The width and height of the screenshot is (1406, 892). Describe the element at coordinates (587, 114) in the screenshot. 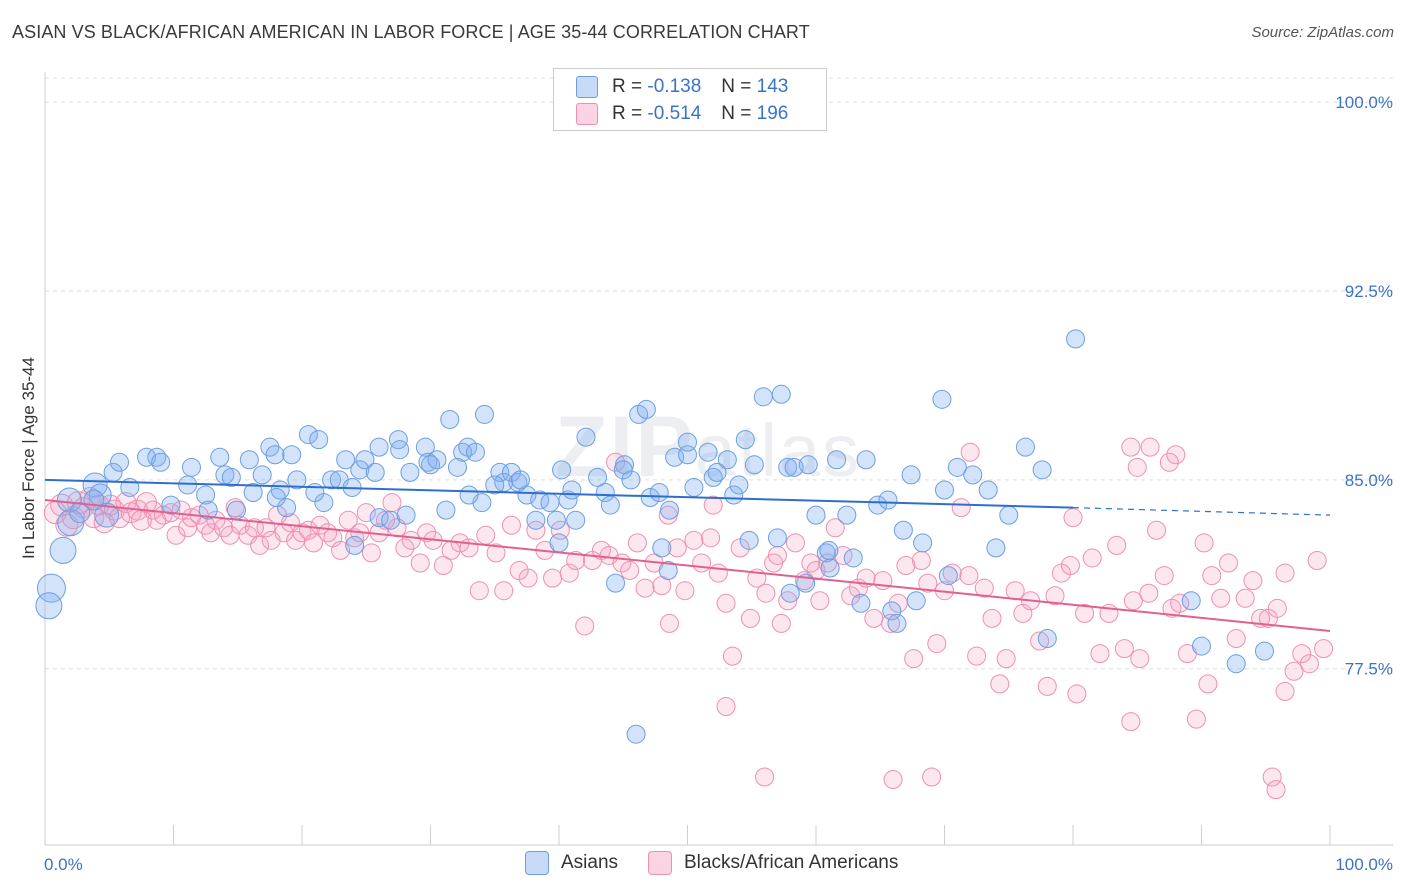

I see `legend-swatch-blacks` at that location.